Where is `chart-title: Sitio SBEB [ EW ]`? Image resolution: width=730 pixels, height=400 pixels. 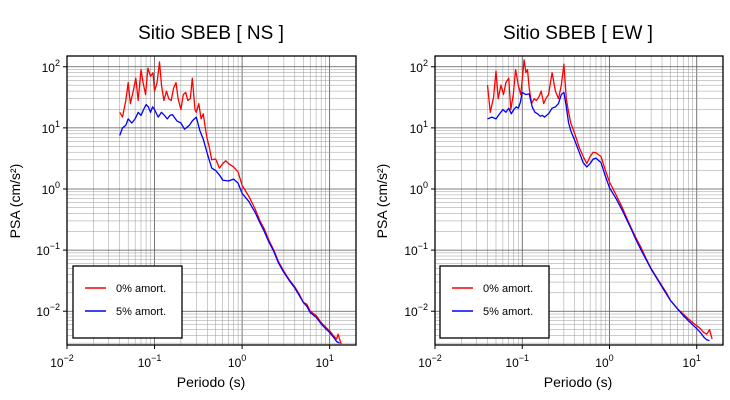
chart-title: Sitio SBEB [ EW ] is located at coordinates (578, 33).